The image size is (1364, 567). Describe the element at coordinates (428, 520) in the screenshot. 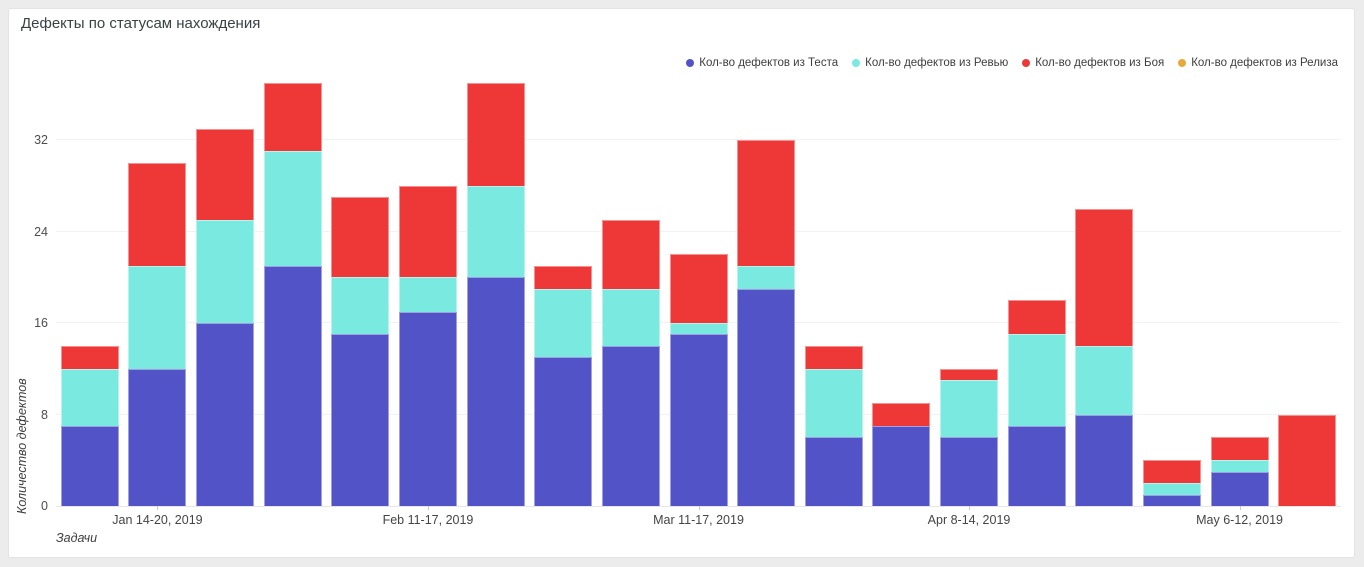

I see `x-tick-label: Feb 11-17, 2019` at that location.